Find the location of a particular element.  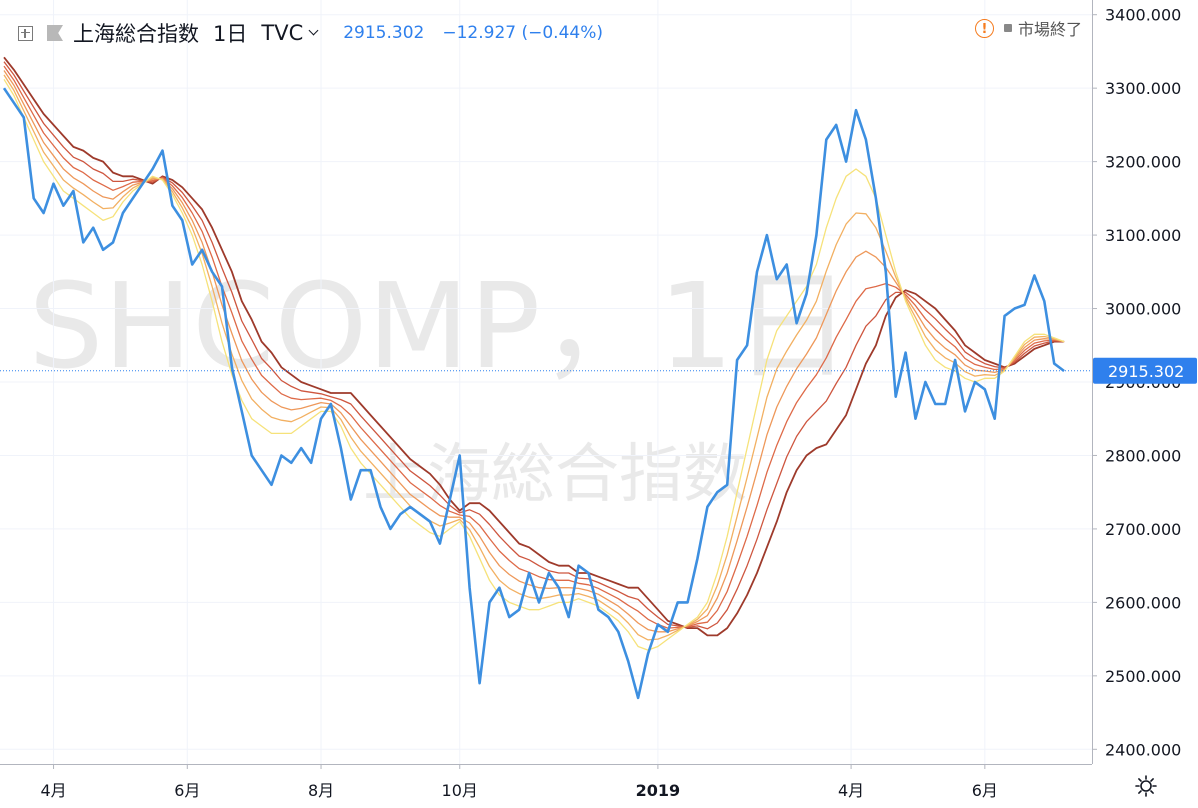

market-status: ! 市場終了 is located at coordinates (1028, 28).